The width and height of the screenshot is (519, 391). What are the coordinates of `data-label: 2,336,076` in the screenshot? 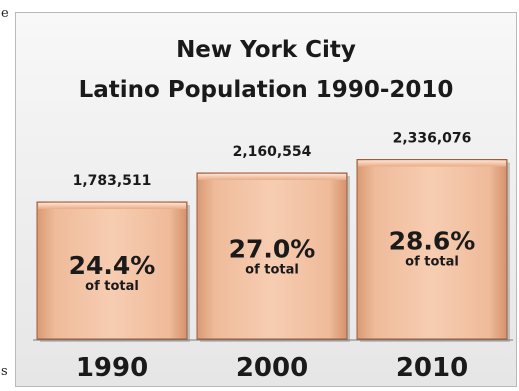 It's located at (432, 139).